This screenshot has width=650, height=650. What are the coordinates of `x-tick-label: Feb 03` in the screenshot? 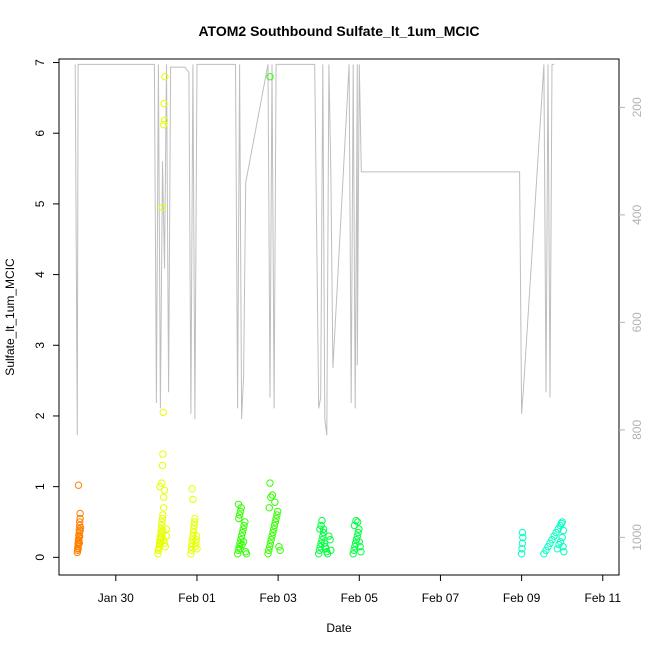 It's located at (278, 598).